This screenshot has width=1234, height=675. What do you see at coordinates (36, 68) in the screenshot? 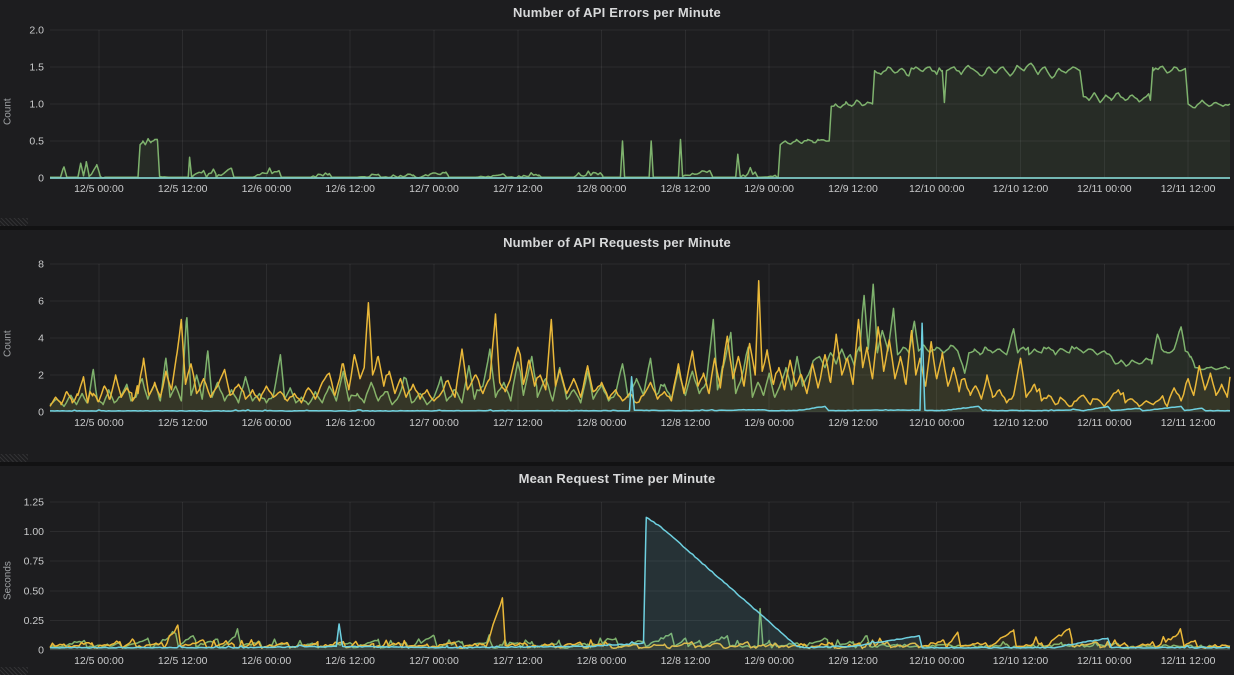
I see `y-tick-label: 1.5` at bounding box center [36, 68].